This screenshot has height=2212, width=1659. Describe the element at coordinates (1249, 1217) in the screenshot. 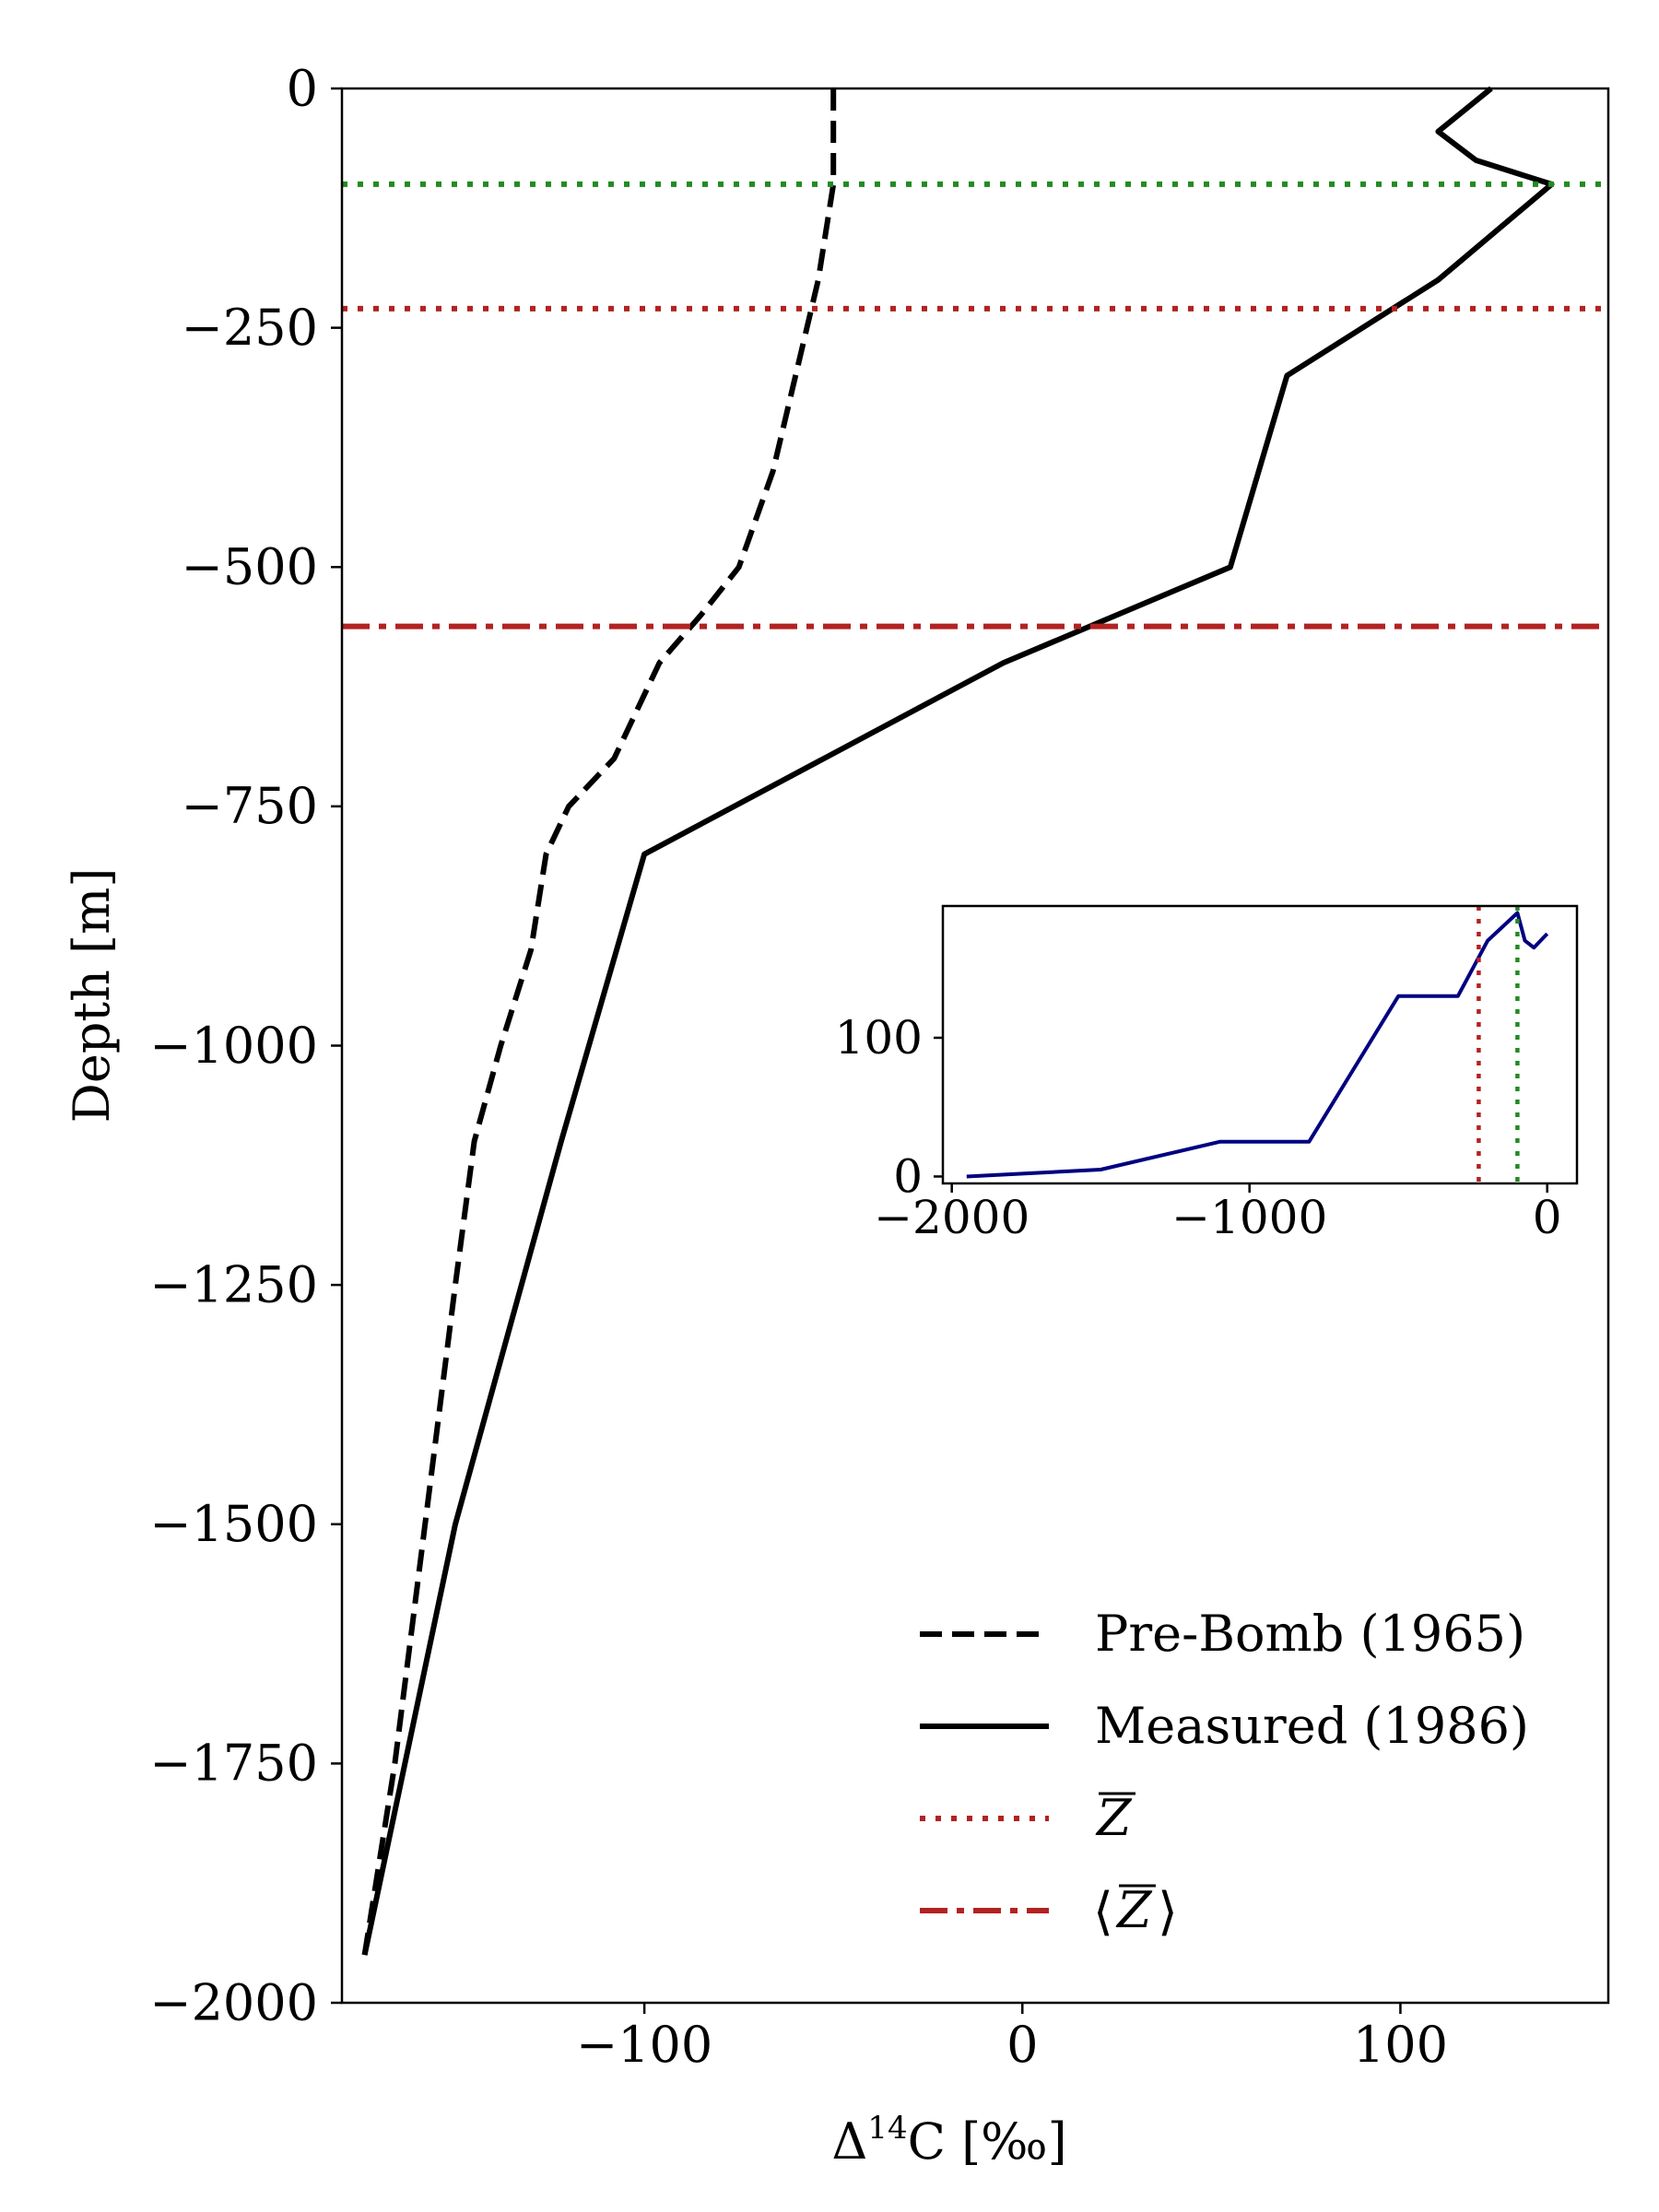

I see `inset-x-tick-label-1: −1000` at that location.